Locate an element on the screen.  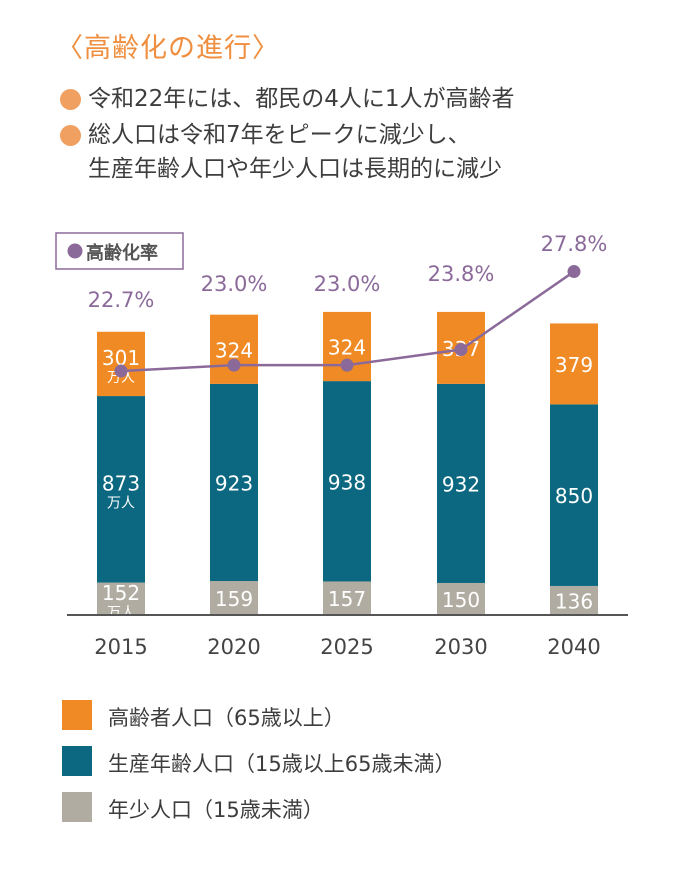
legend-swatch-elderly is located at coordinates (77, 715).